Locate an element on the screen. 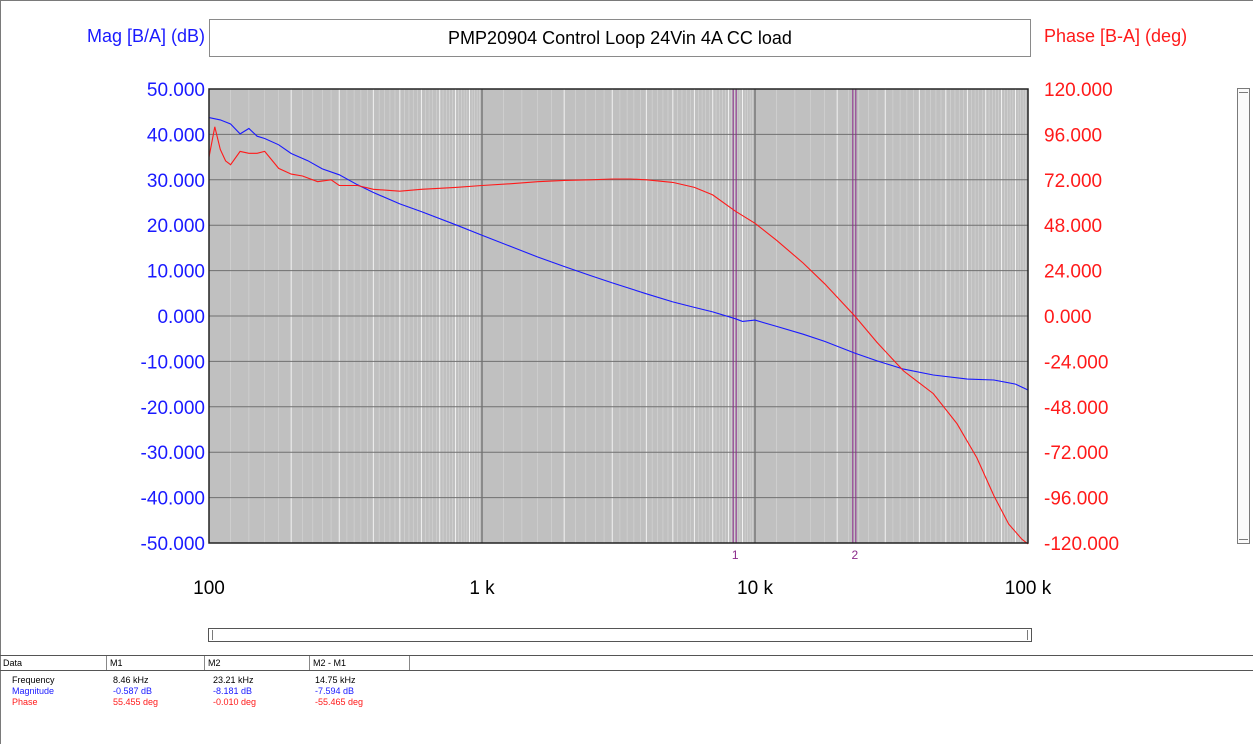 Image resolution: width=1253 pixels, height=745 pixels. phase-tick-label: -120.000 is located at coordinates (1081, 544).